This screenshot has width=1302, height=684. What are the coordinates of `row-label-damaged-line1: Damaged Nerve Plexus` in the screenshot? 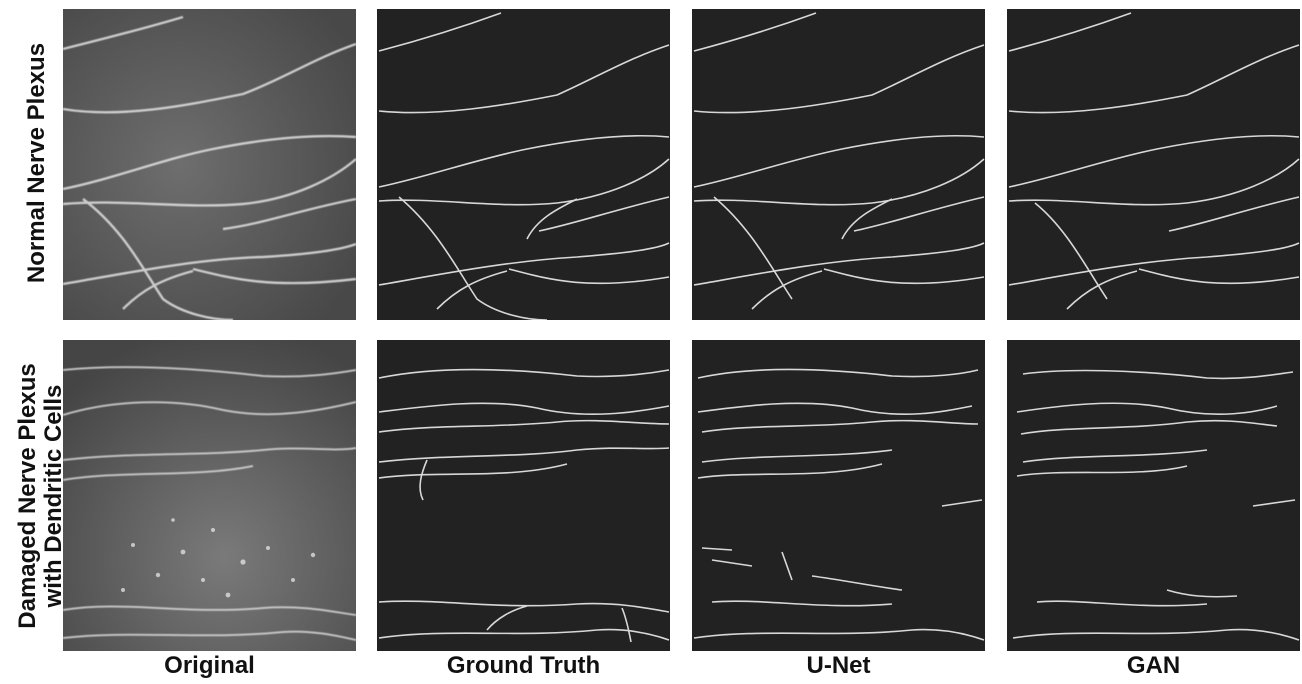 It's located at (27, 496).